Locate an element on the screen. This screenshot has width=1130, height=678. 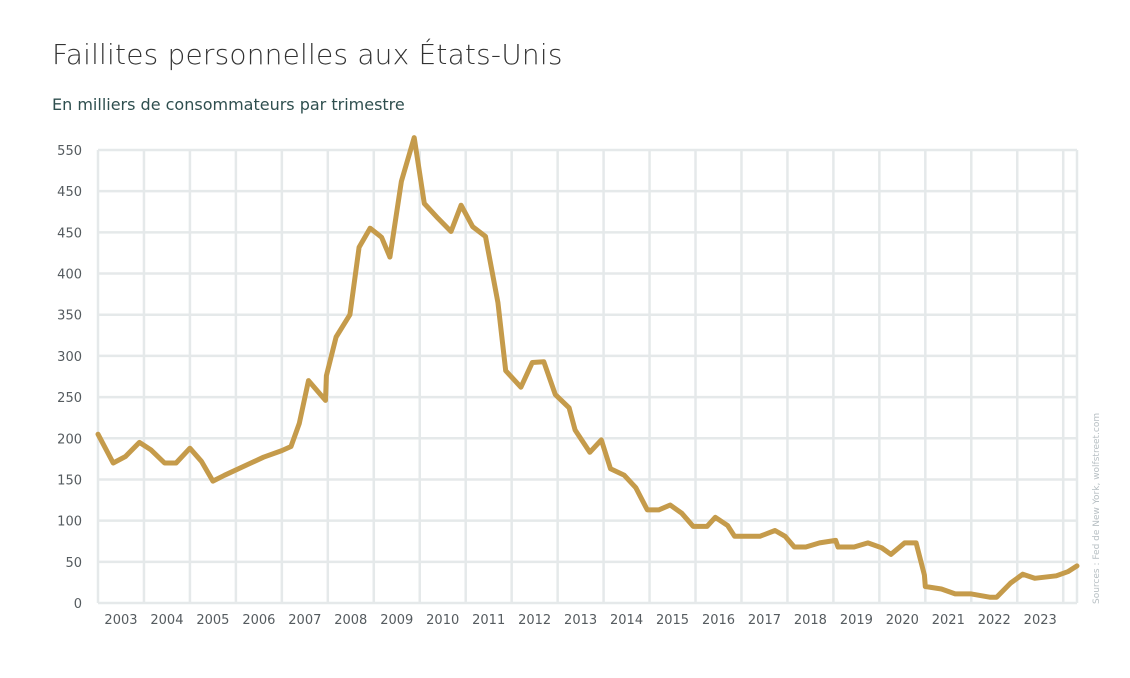
chart-title: Faillites personnelles aux États-Unis is located at coordinates (307, 54).